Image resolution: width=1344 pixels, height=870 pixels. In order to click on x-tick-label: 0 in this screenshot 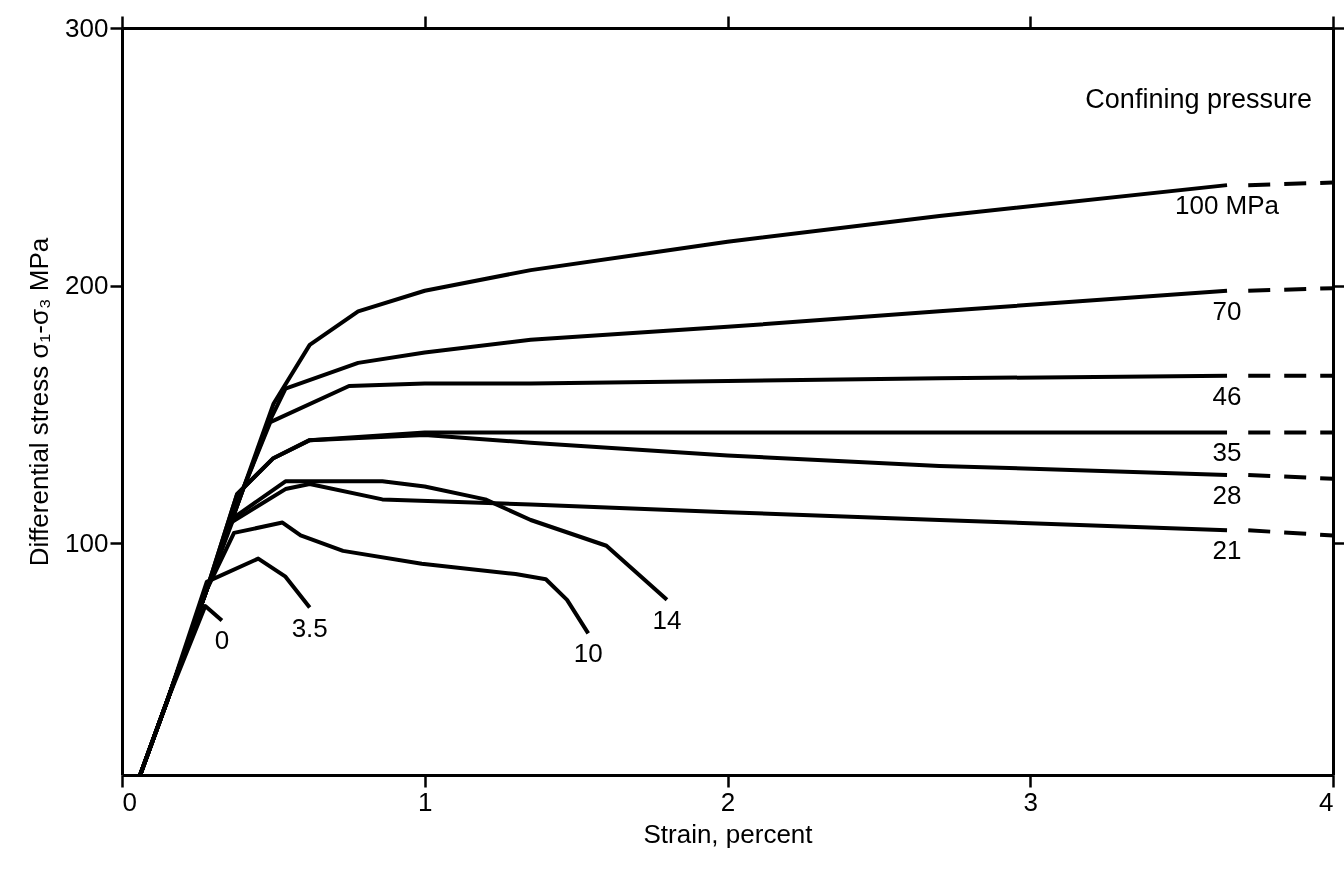, I will do `click(129, 801)`.